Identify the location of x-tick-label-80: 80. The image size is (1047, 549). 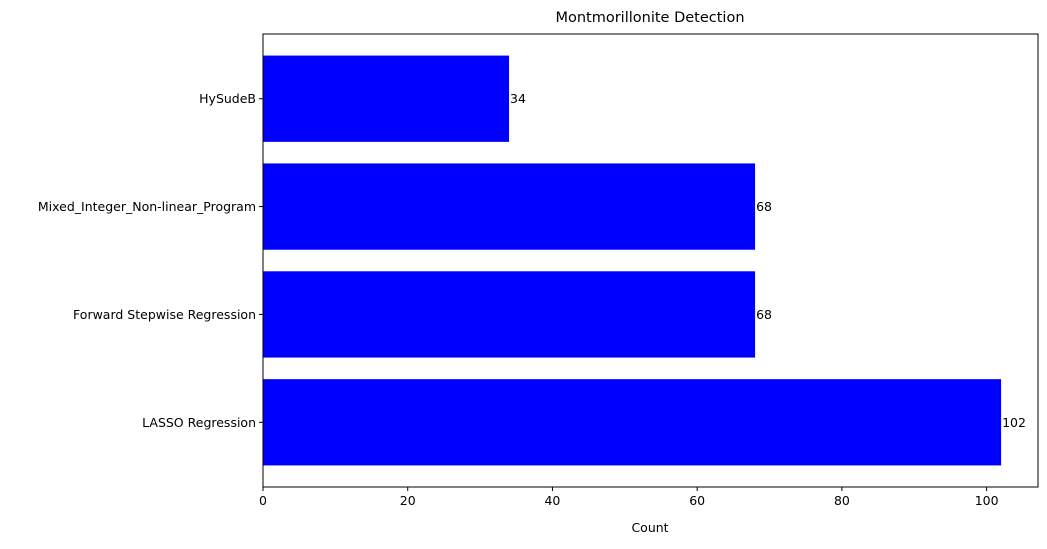
(842, 500).